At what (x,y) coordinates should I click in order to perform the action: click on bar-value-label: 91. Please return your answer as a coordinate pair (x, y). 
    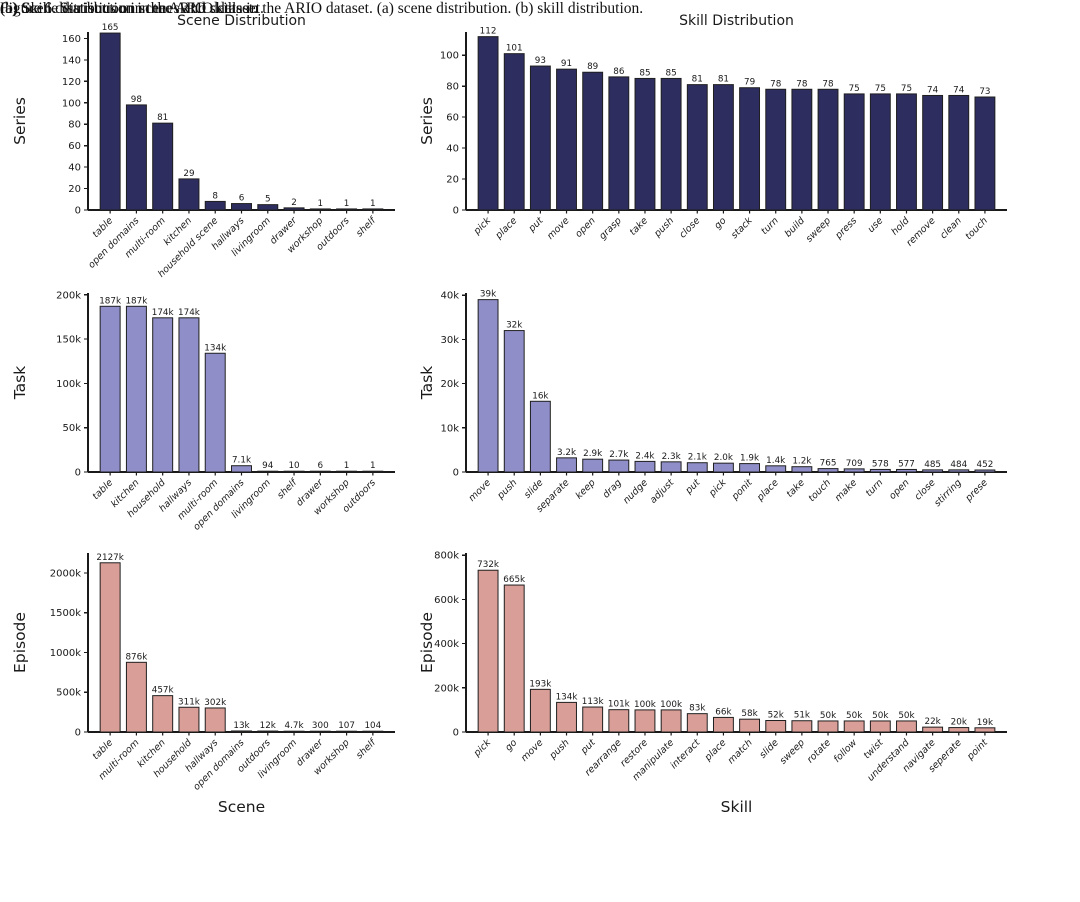
    Looking at the image, I should click on (566, 64).